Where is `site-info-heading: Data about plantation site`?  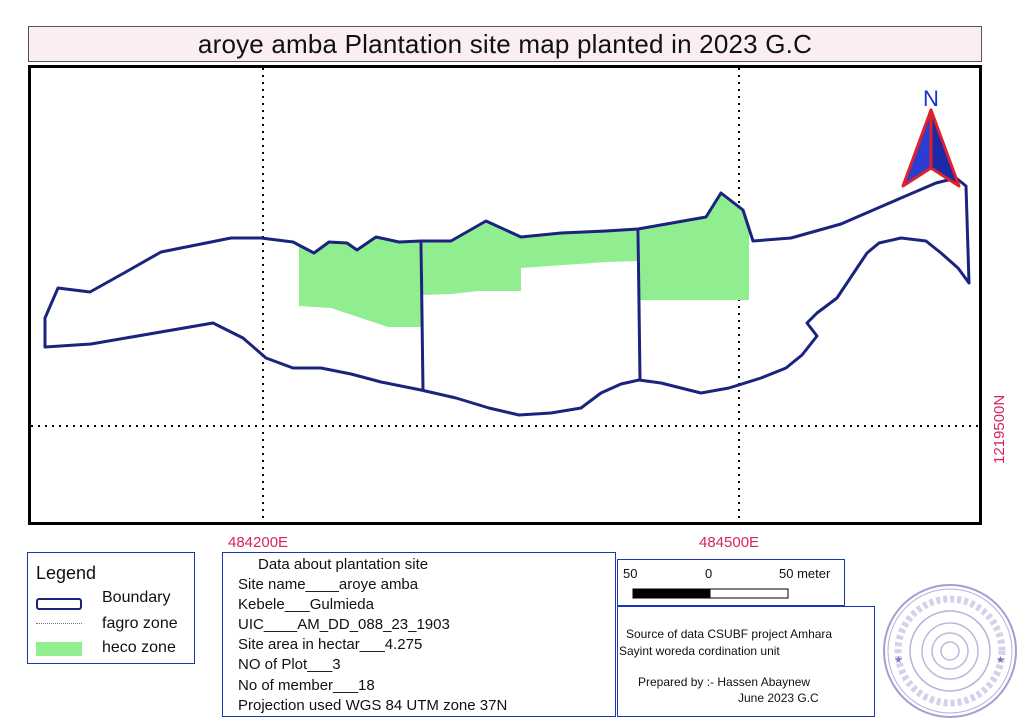 site-info-heading: Data about plantation site is located at coordinates (343, 564).